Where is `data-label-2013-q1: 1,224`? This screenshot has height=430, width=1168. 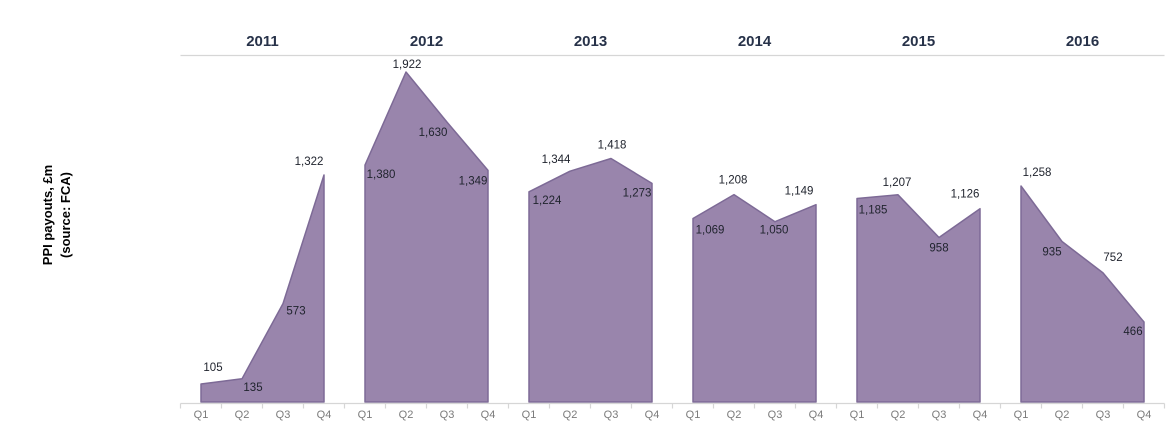
data-label-2013-q1: 1,224 is located at coordinates (547, 201).